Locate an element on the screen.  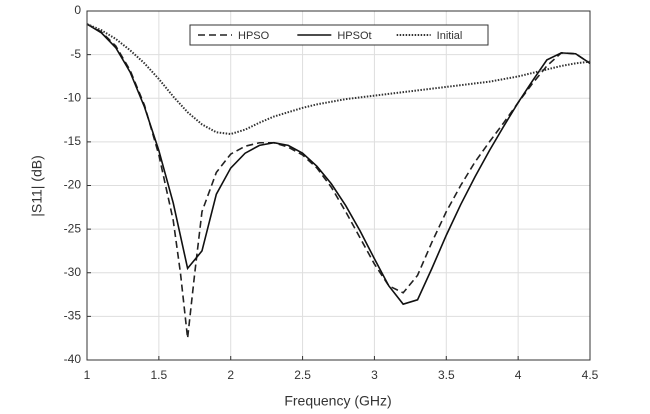
y-tick-label: -35 is located at coordinates (73, 316).